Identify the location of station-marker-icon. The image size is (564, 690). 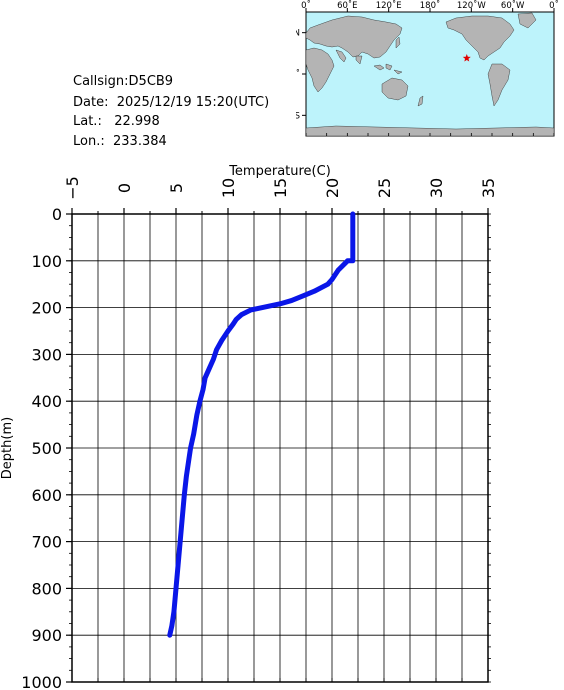
(466, 57).